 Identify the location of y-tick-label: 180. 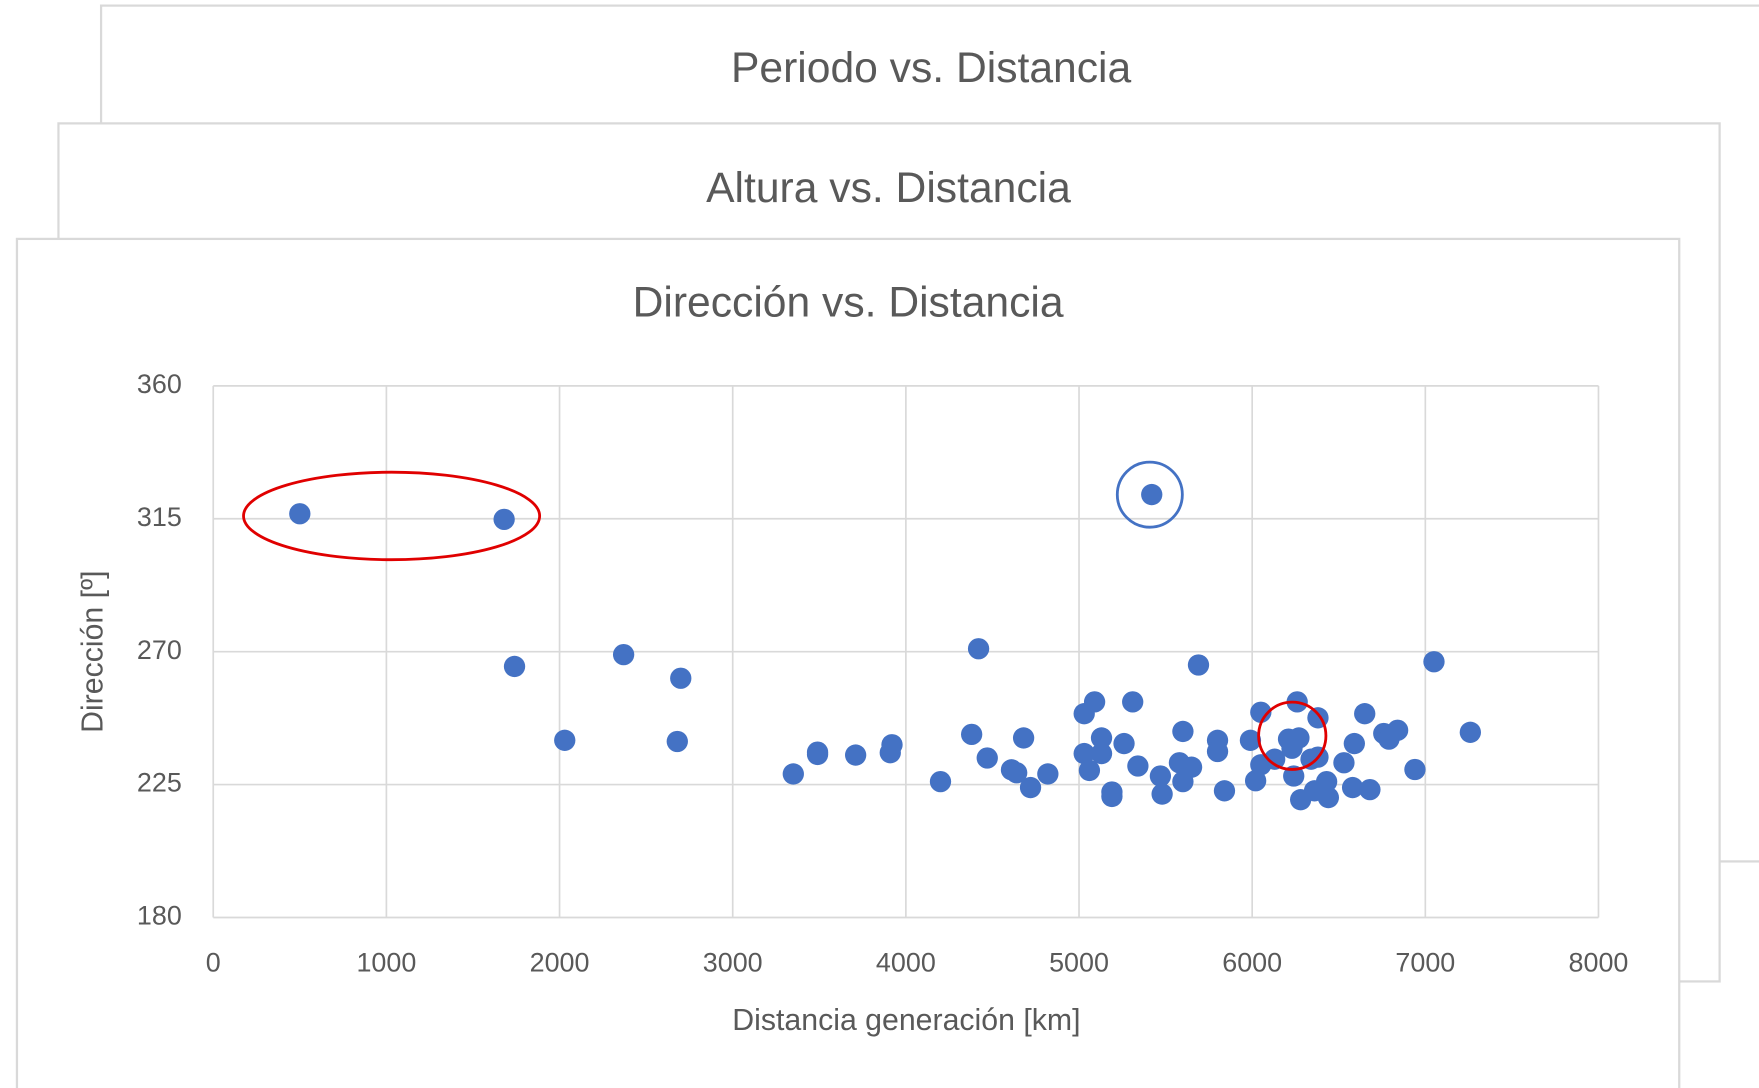
(159, 916).